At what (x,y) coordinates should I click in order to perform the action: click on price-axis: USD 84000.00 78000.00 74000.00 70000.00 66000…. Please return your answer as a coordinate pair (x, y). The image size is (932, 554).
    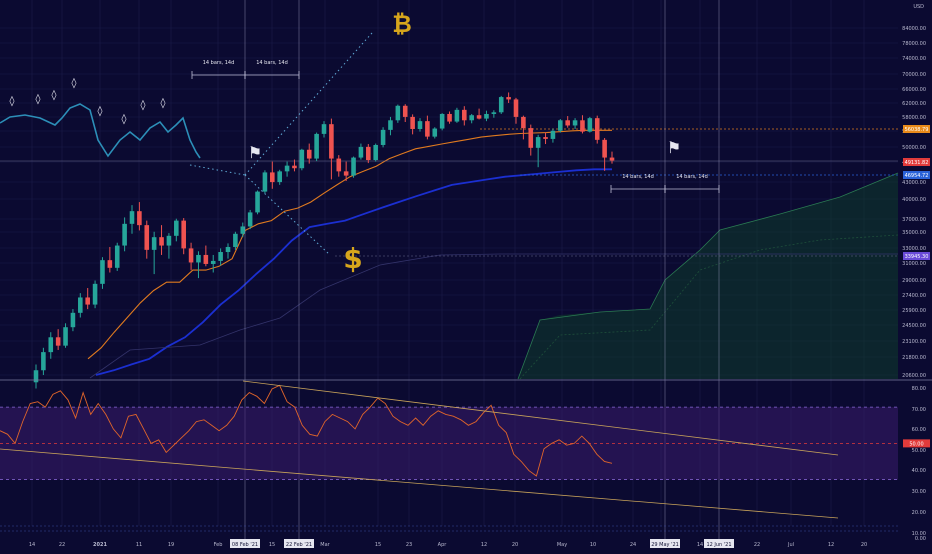
    Looking at the image, I should click on (916, 273).